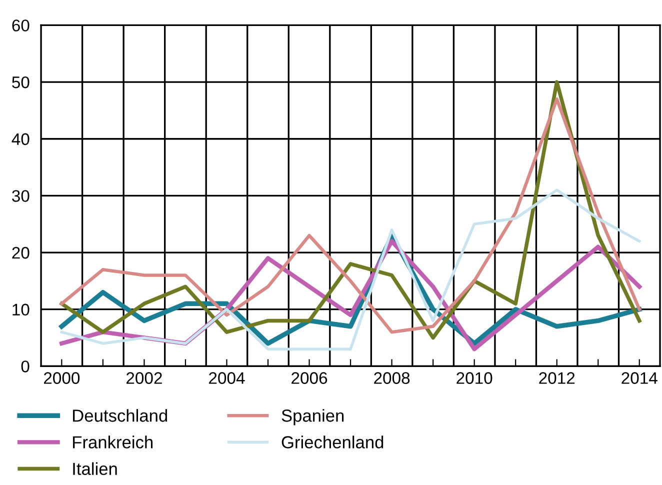 Image resolution: width=662 pixels, height=485 pixels. I want to click on y-tick-label: 0, so click(25, 366).